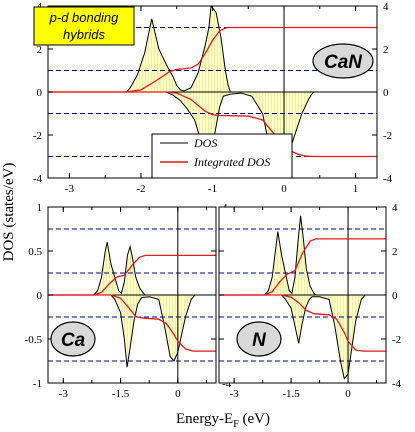 The height and width of the screenshot is (432, 415). What do you see at coordinates (37, 384) in the screenshot?
I see `y-tick-label-left: -1` at bounding box center [37, 384].